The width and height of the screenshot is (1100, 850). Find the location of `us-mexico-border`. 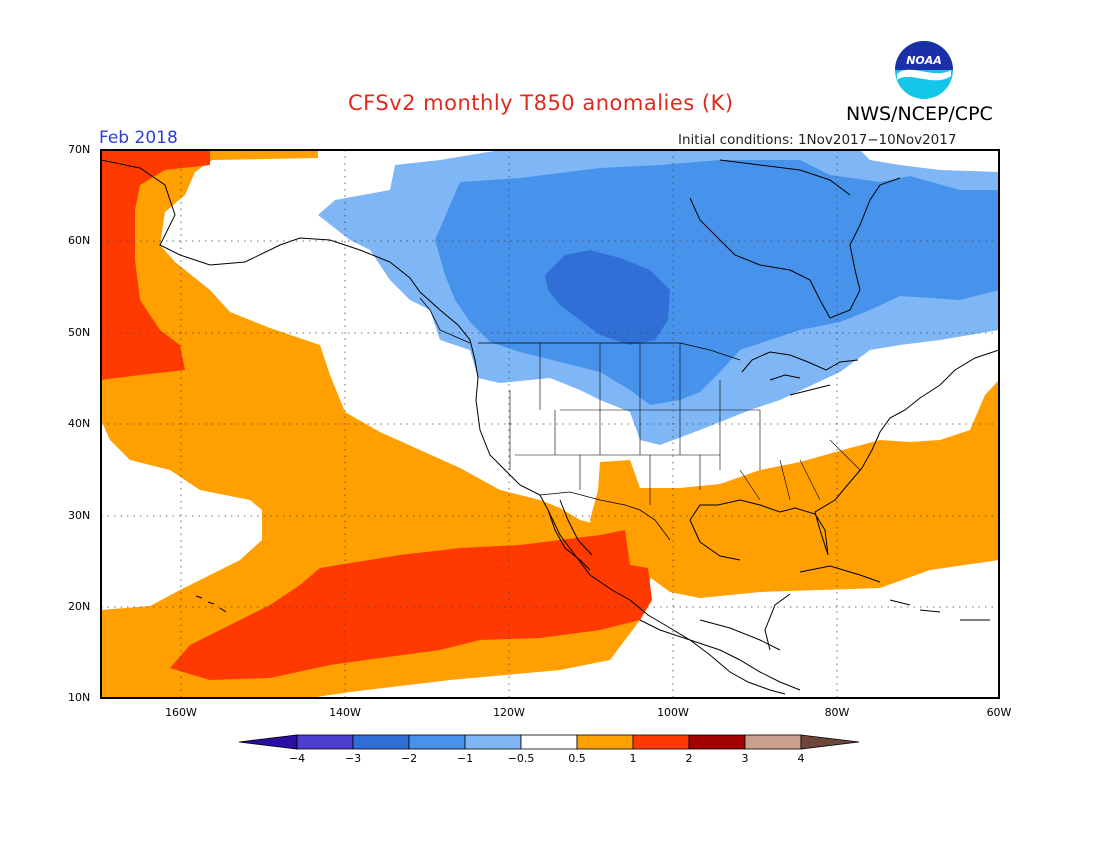

us-mexico-border is located at coordinates (605, 516).